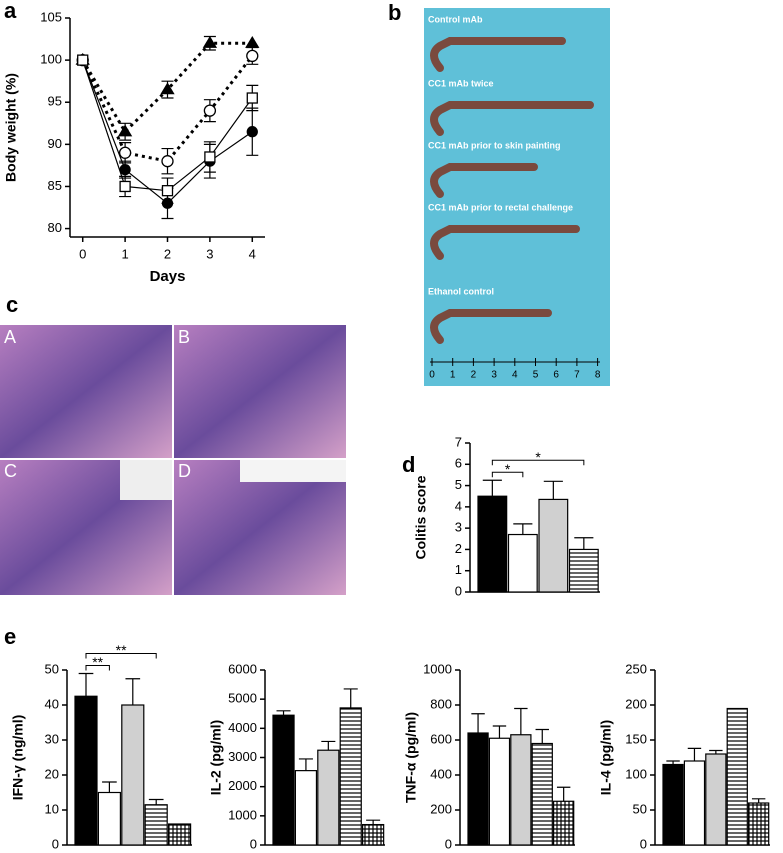  I want to click on ruler-label: 5, so click(536, 375).